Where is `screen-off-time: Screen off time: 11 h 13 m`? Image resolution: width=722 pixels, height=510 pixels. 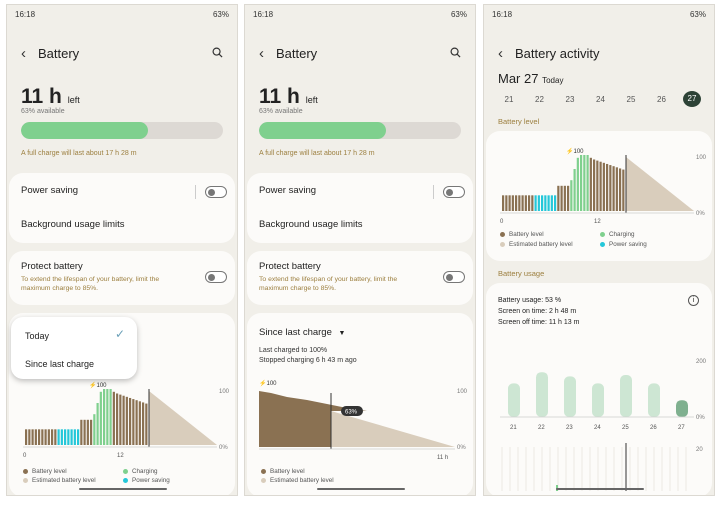
screen-off-time: Screen off time: 11 h 13 m is located at coordinates (539, 322).